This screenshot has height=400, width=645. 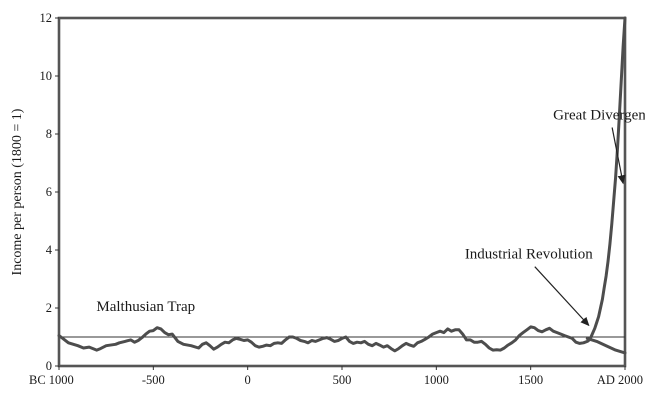 What do you see at coordinates (599, 116) in the screenshot?
I see `annotation-label: Great Divergence` at bounding box center [599, 116].